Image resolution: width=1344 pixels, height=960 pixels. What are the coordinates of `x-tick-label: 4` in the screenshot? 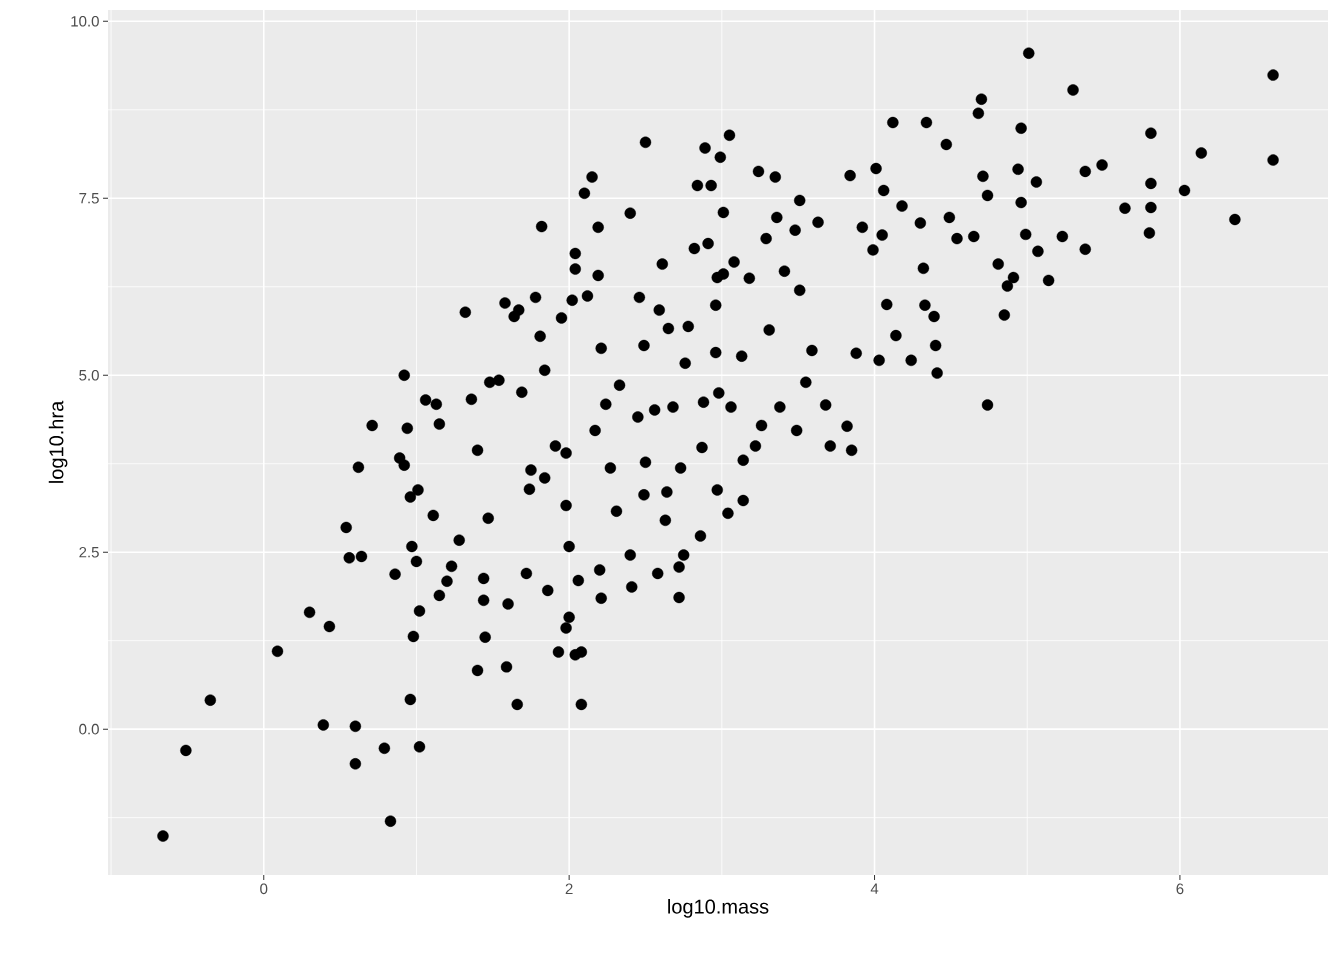 It's located at (874, 888).